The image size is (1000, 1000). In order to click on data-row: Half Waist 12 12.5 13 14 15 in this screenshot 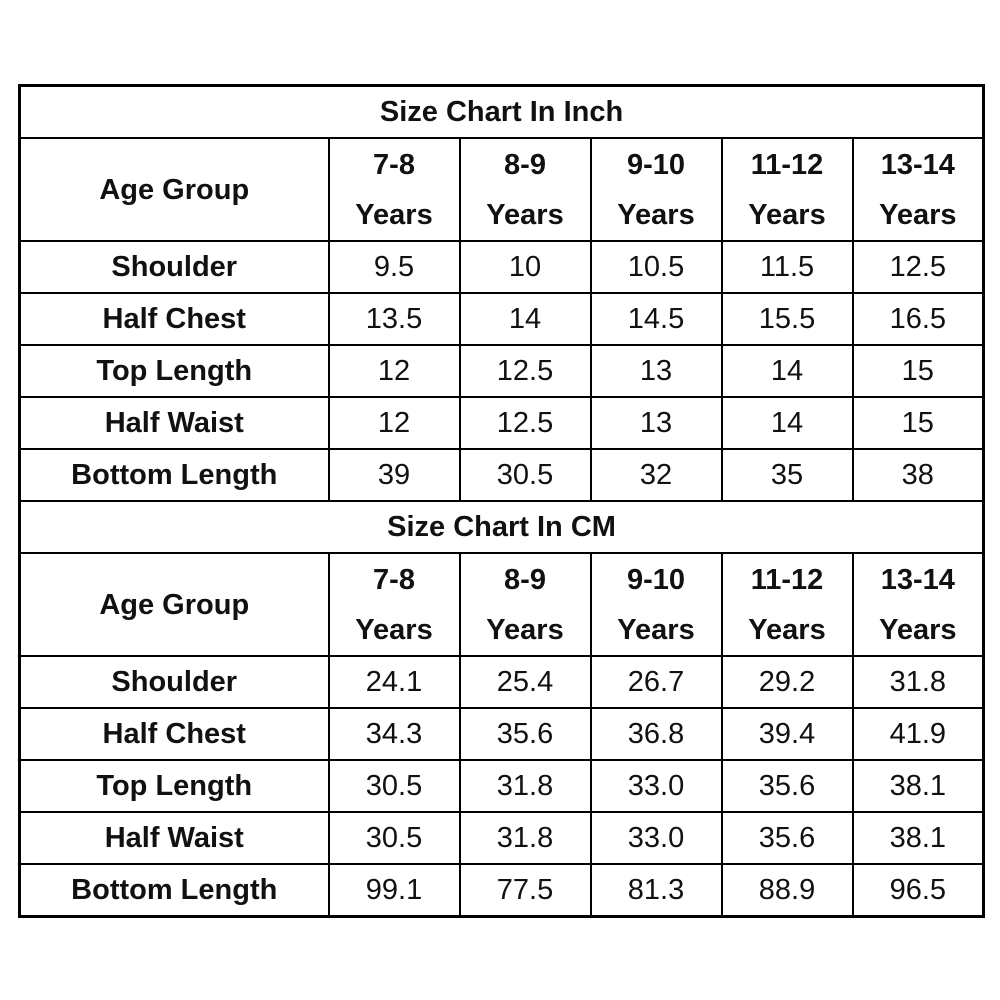, I will do `click(501, 423)`.